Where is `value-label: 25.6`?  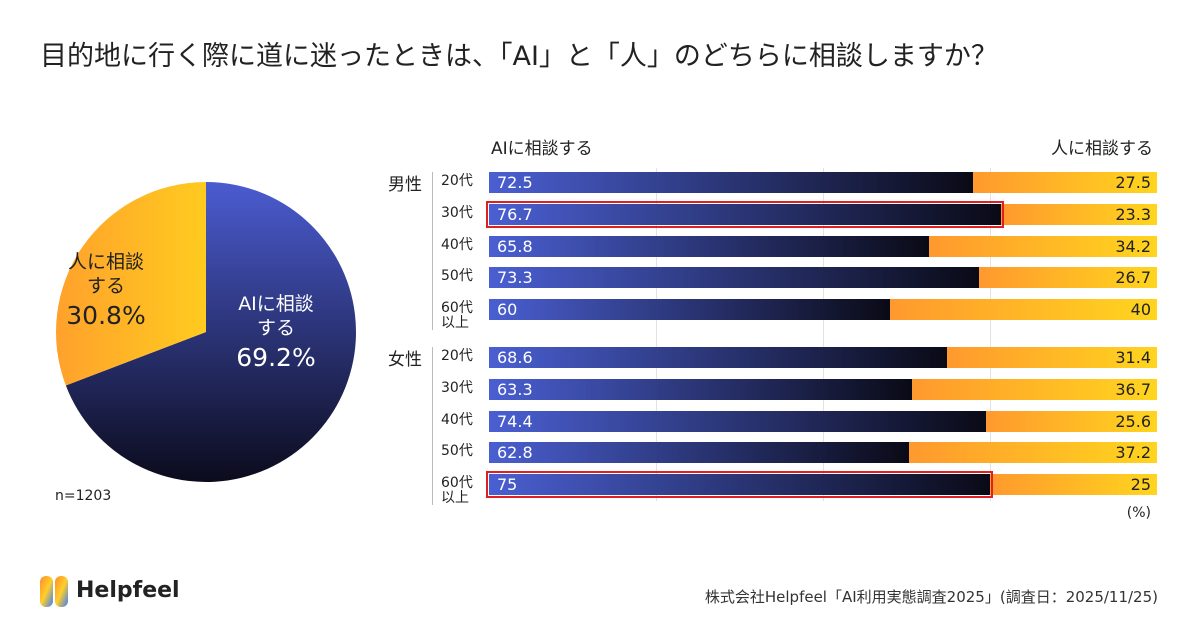 value-label: 25.6 is located at coordinates (1133, 421).